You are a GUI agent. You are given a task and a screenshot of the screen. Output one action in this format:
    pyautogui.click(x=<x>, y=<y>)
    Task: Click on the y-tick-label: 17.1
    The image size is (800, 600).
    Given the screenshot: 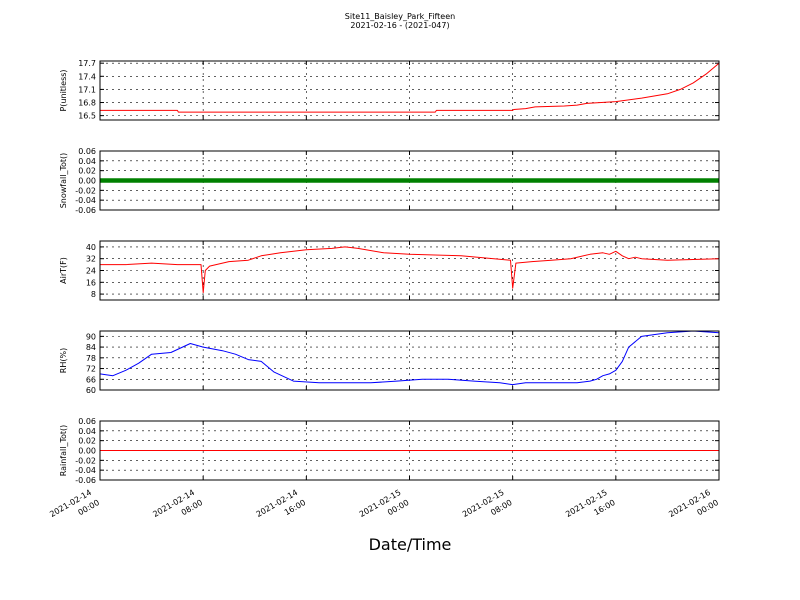 What is the action you would take?
    pyautogui.click(x=87, y=89)
    